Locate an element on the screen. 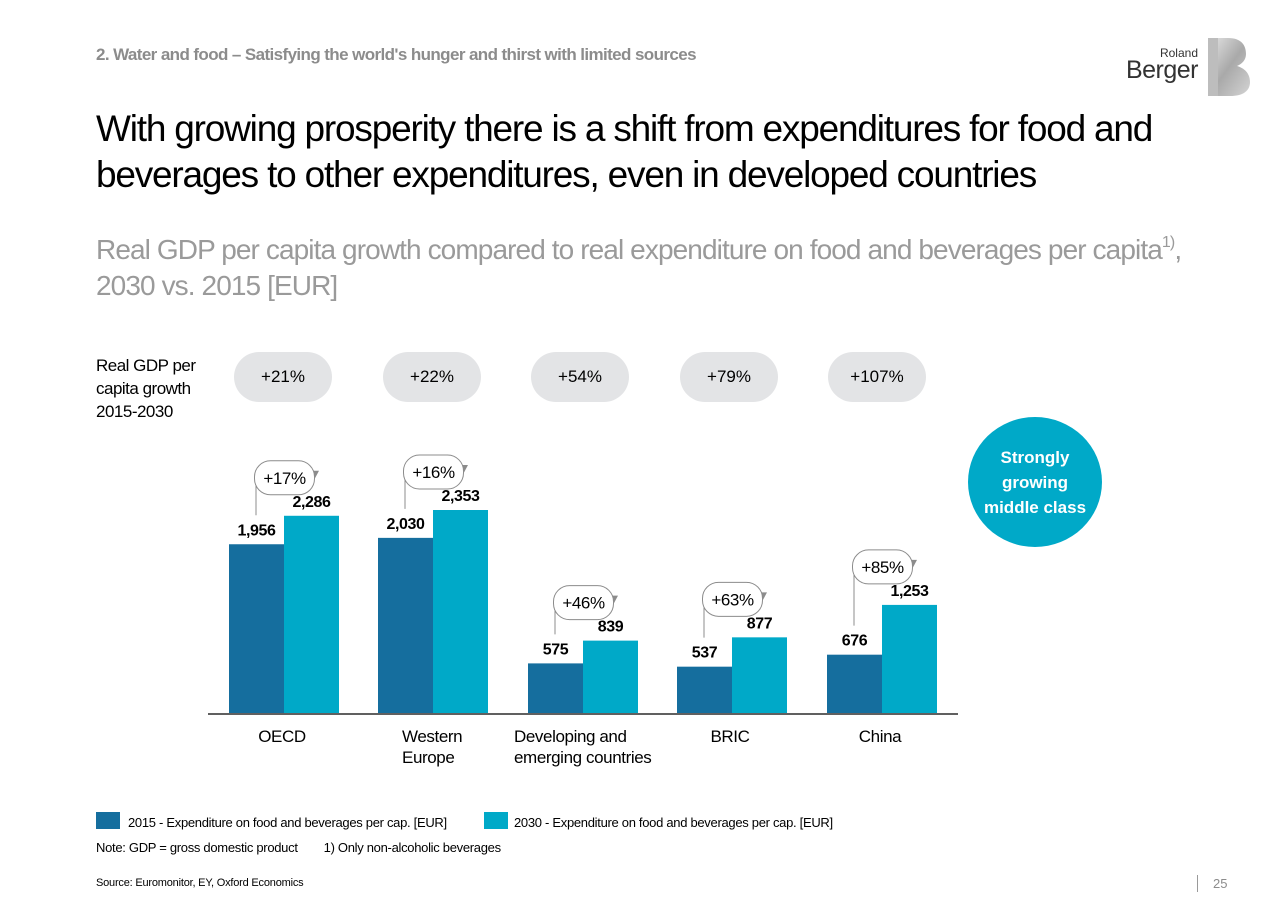  note-gdp: Note: GDP = gross domestic product is located at coordinates (197, 847).